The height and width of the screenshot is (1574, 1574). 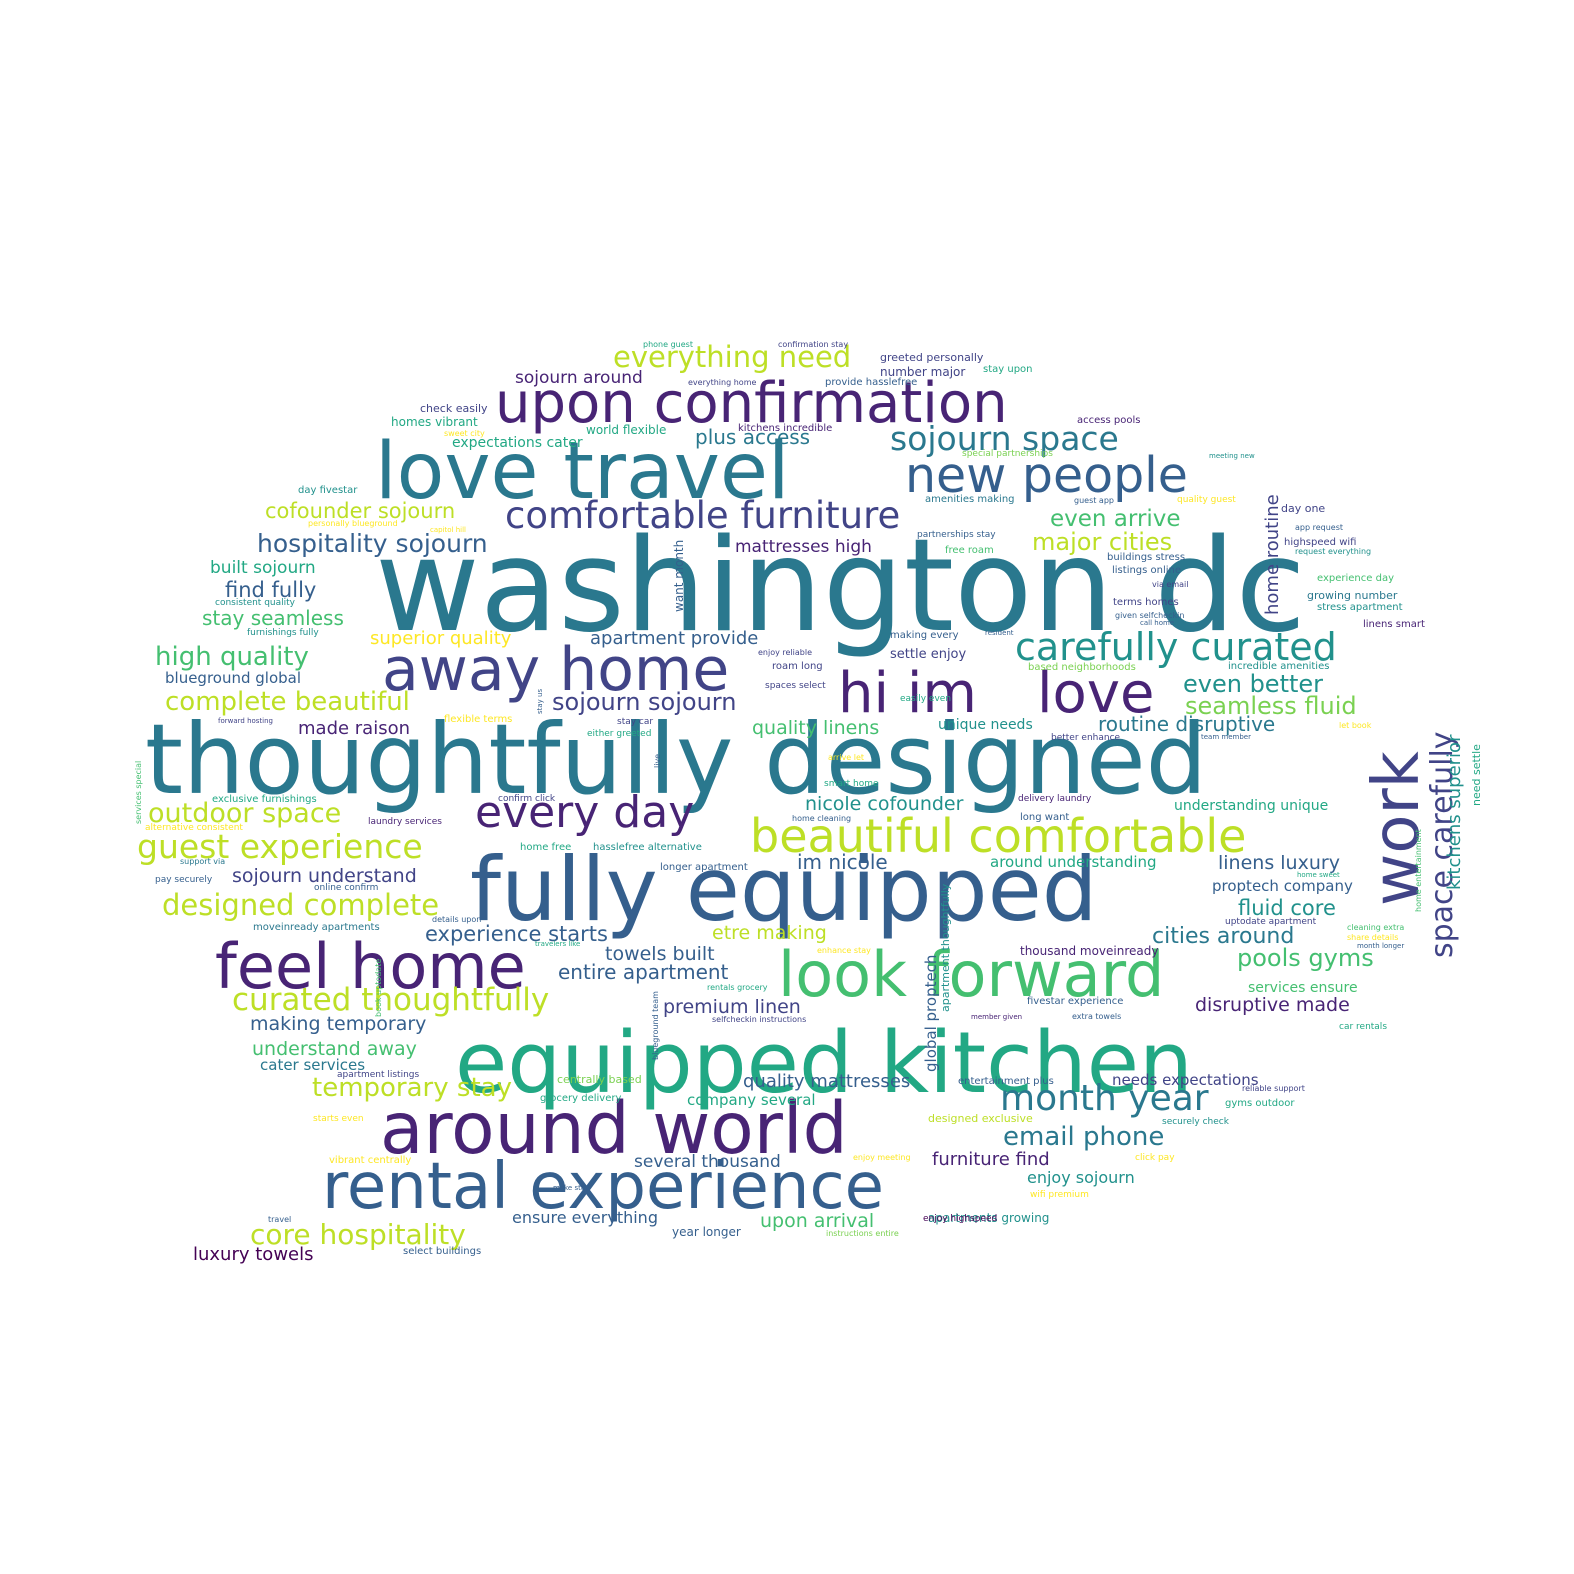 I want to click on cloud-word: click pay, so click(x=1155, y=1158).